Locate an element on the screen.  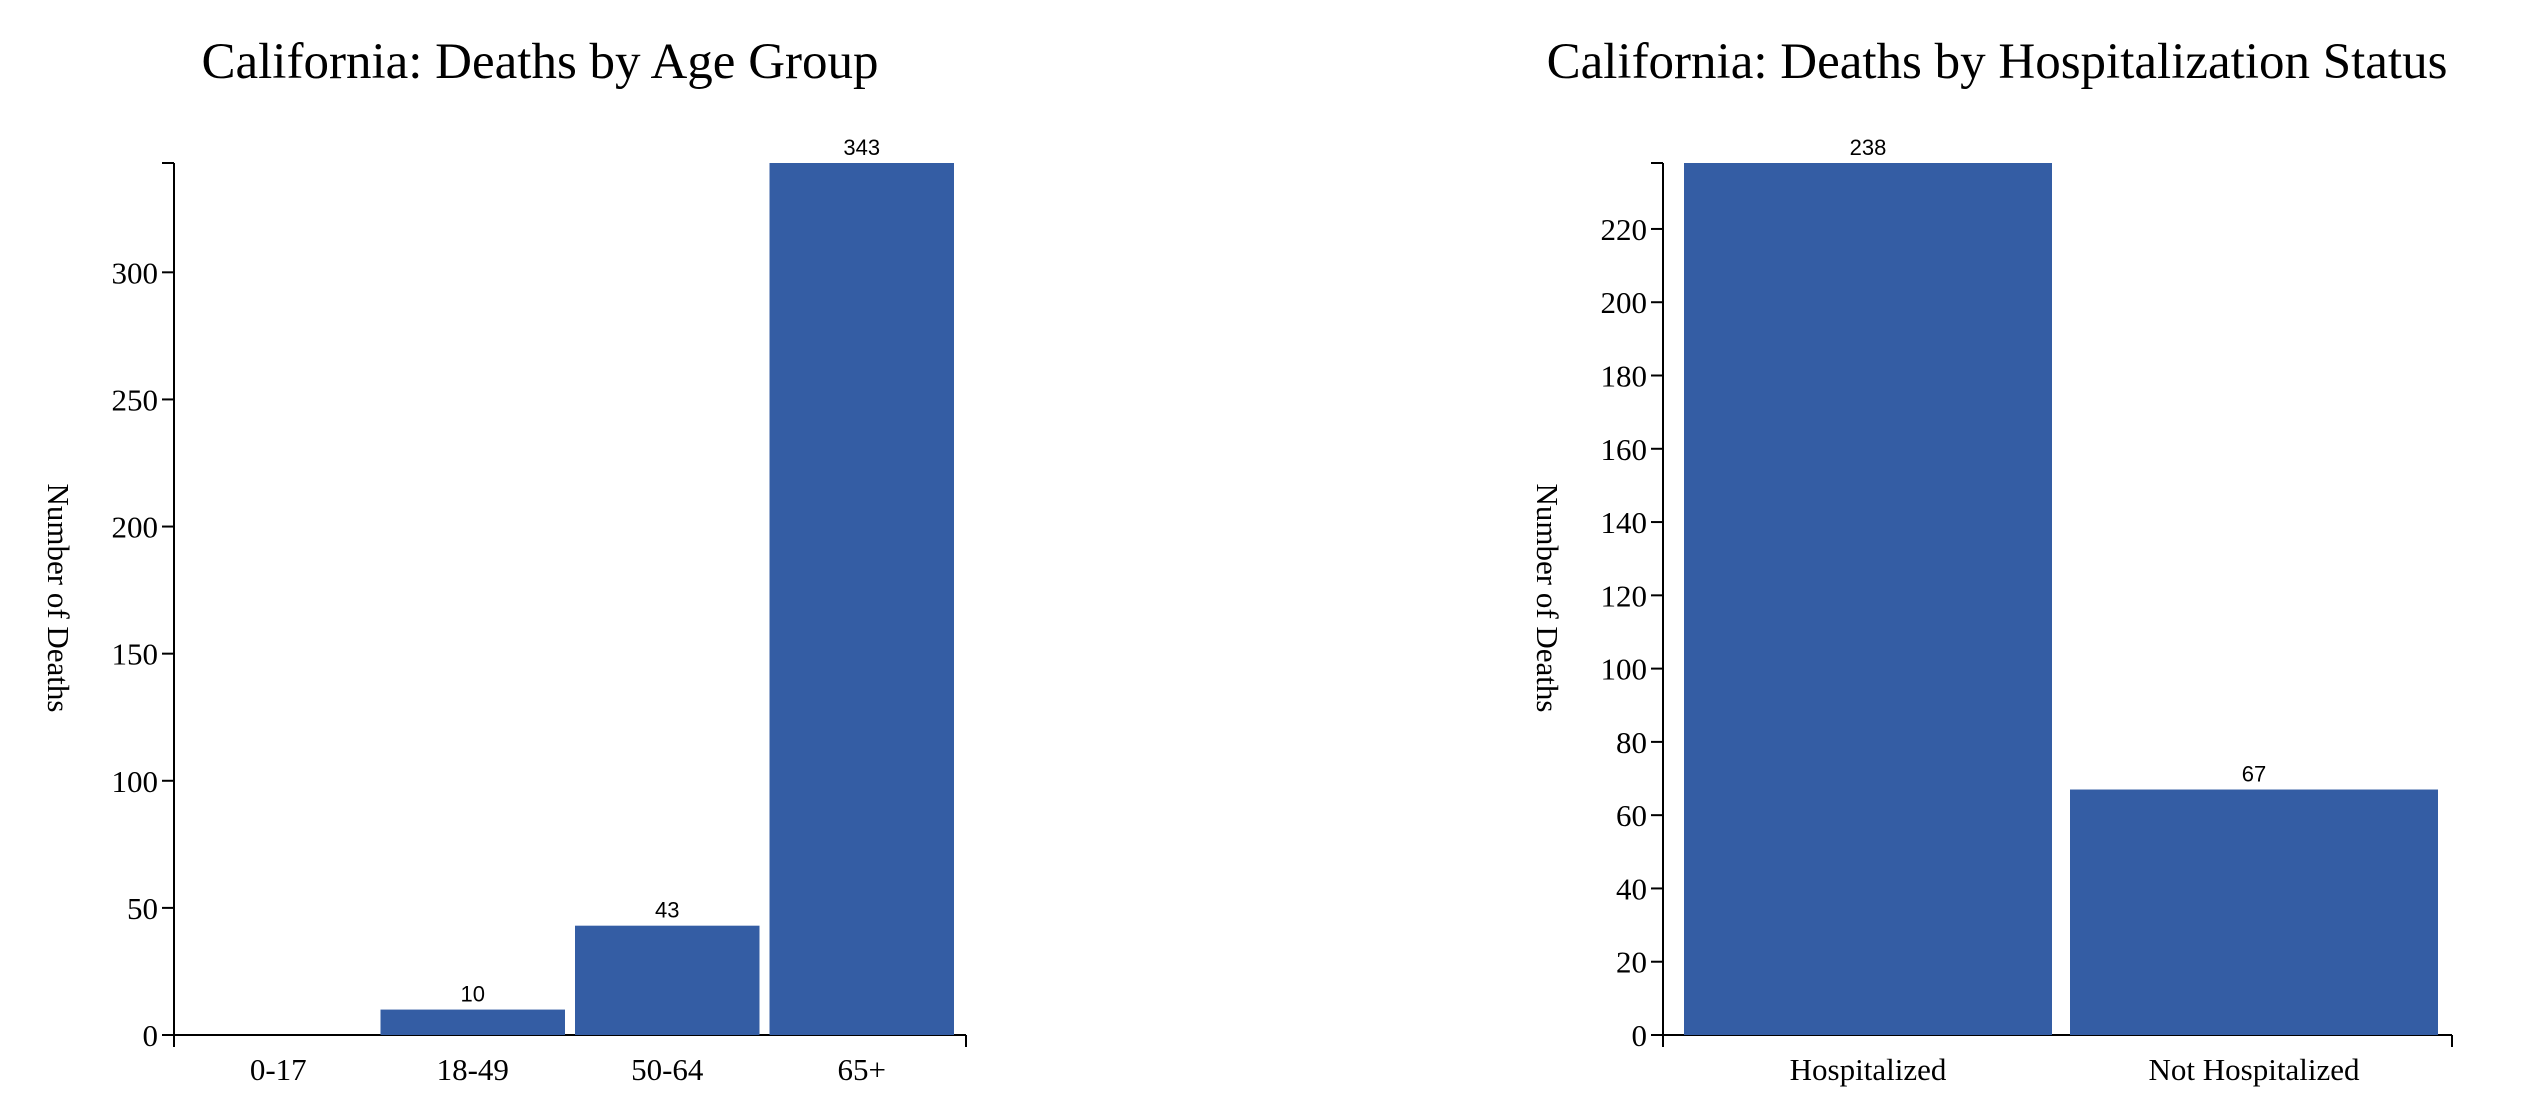
bar-value-label: 343 is located at coordinates (861, 147).